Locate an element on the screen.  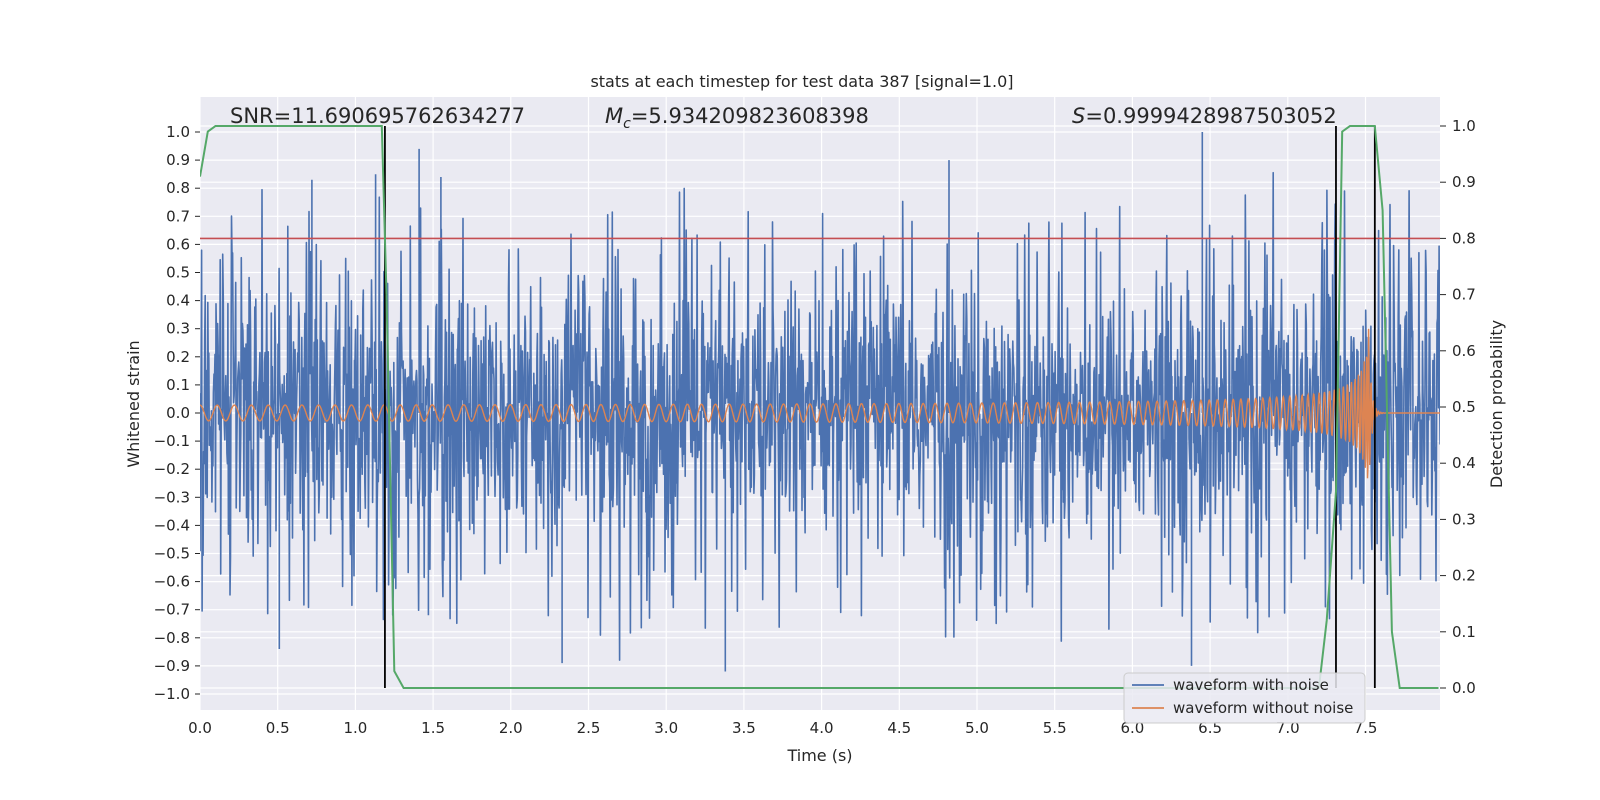
y-tick-label: −0.5 is located at coordinates (172, 554).